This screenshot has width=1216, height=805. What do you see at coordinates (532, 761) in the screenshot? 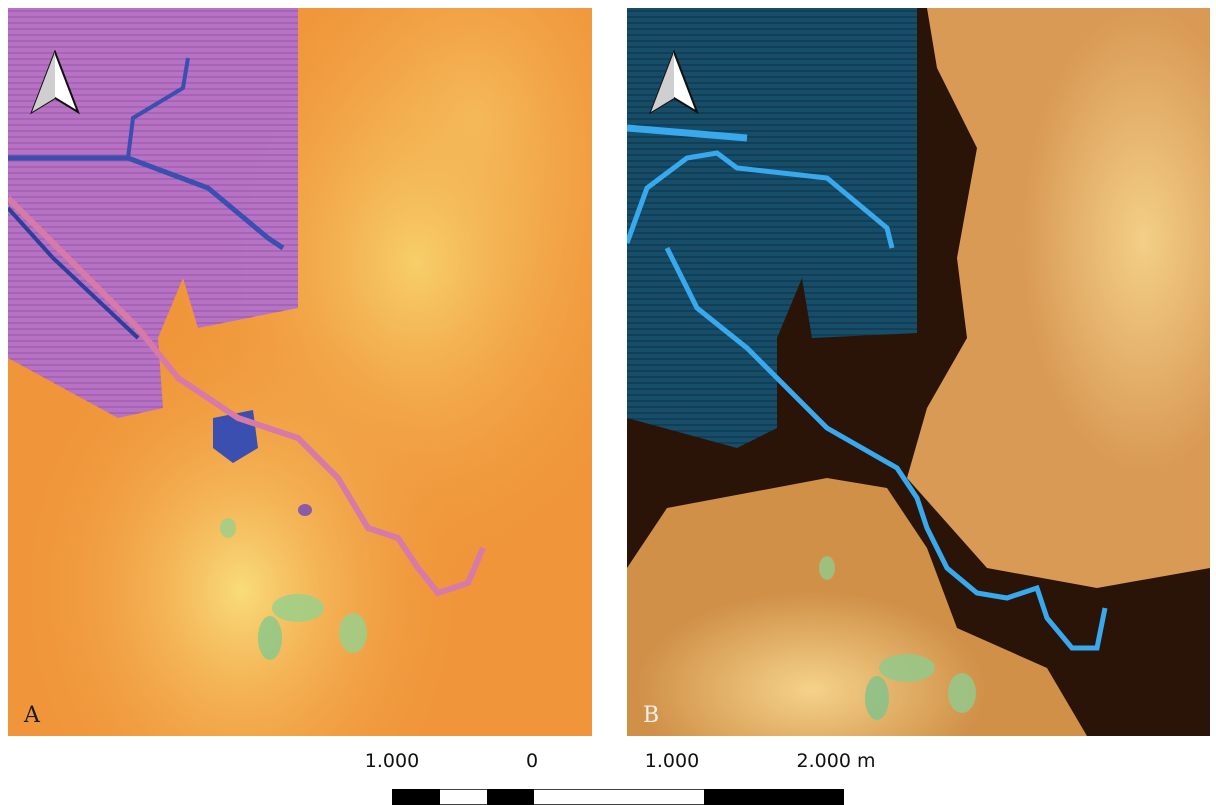
I see `scale-label-zero: 0` at bounding box center [532, 761].